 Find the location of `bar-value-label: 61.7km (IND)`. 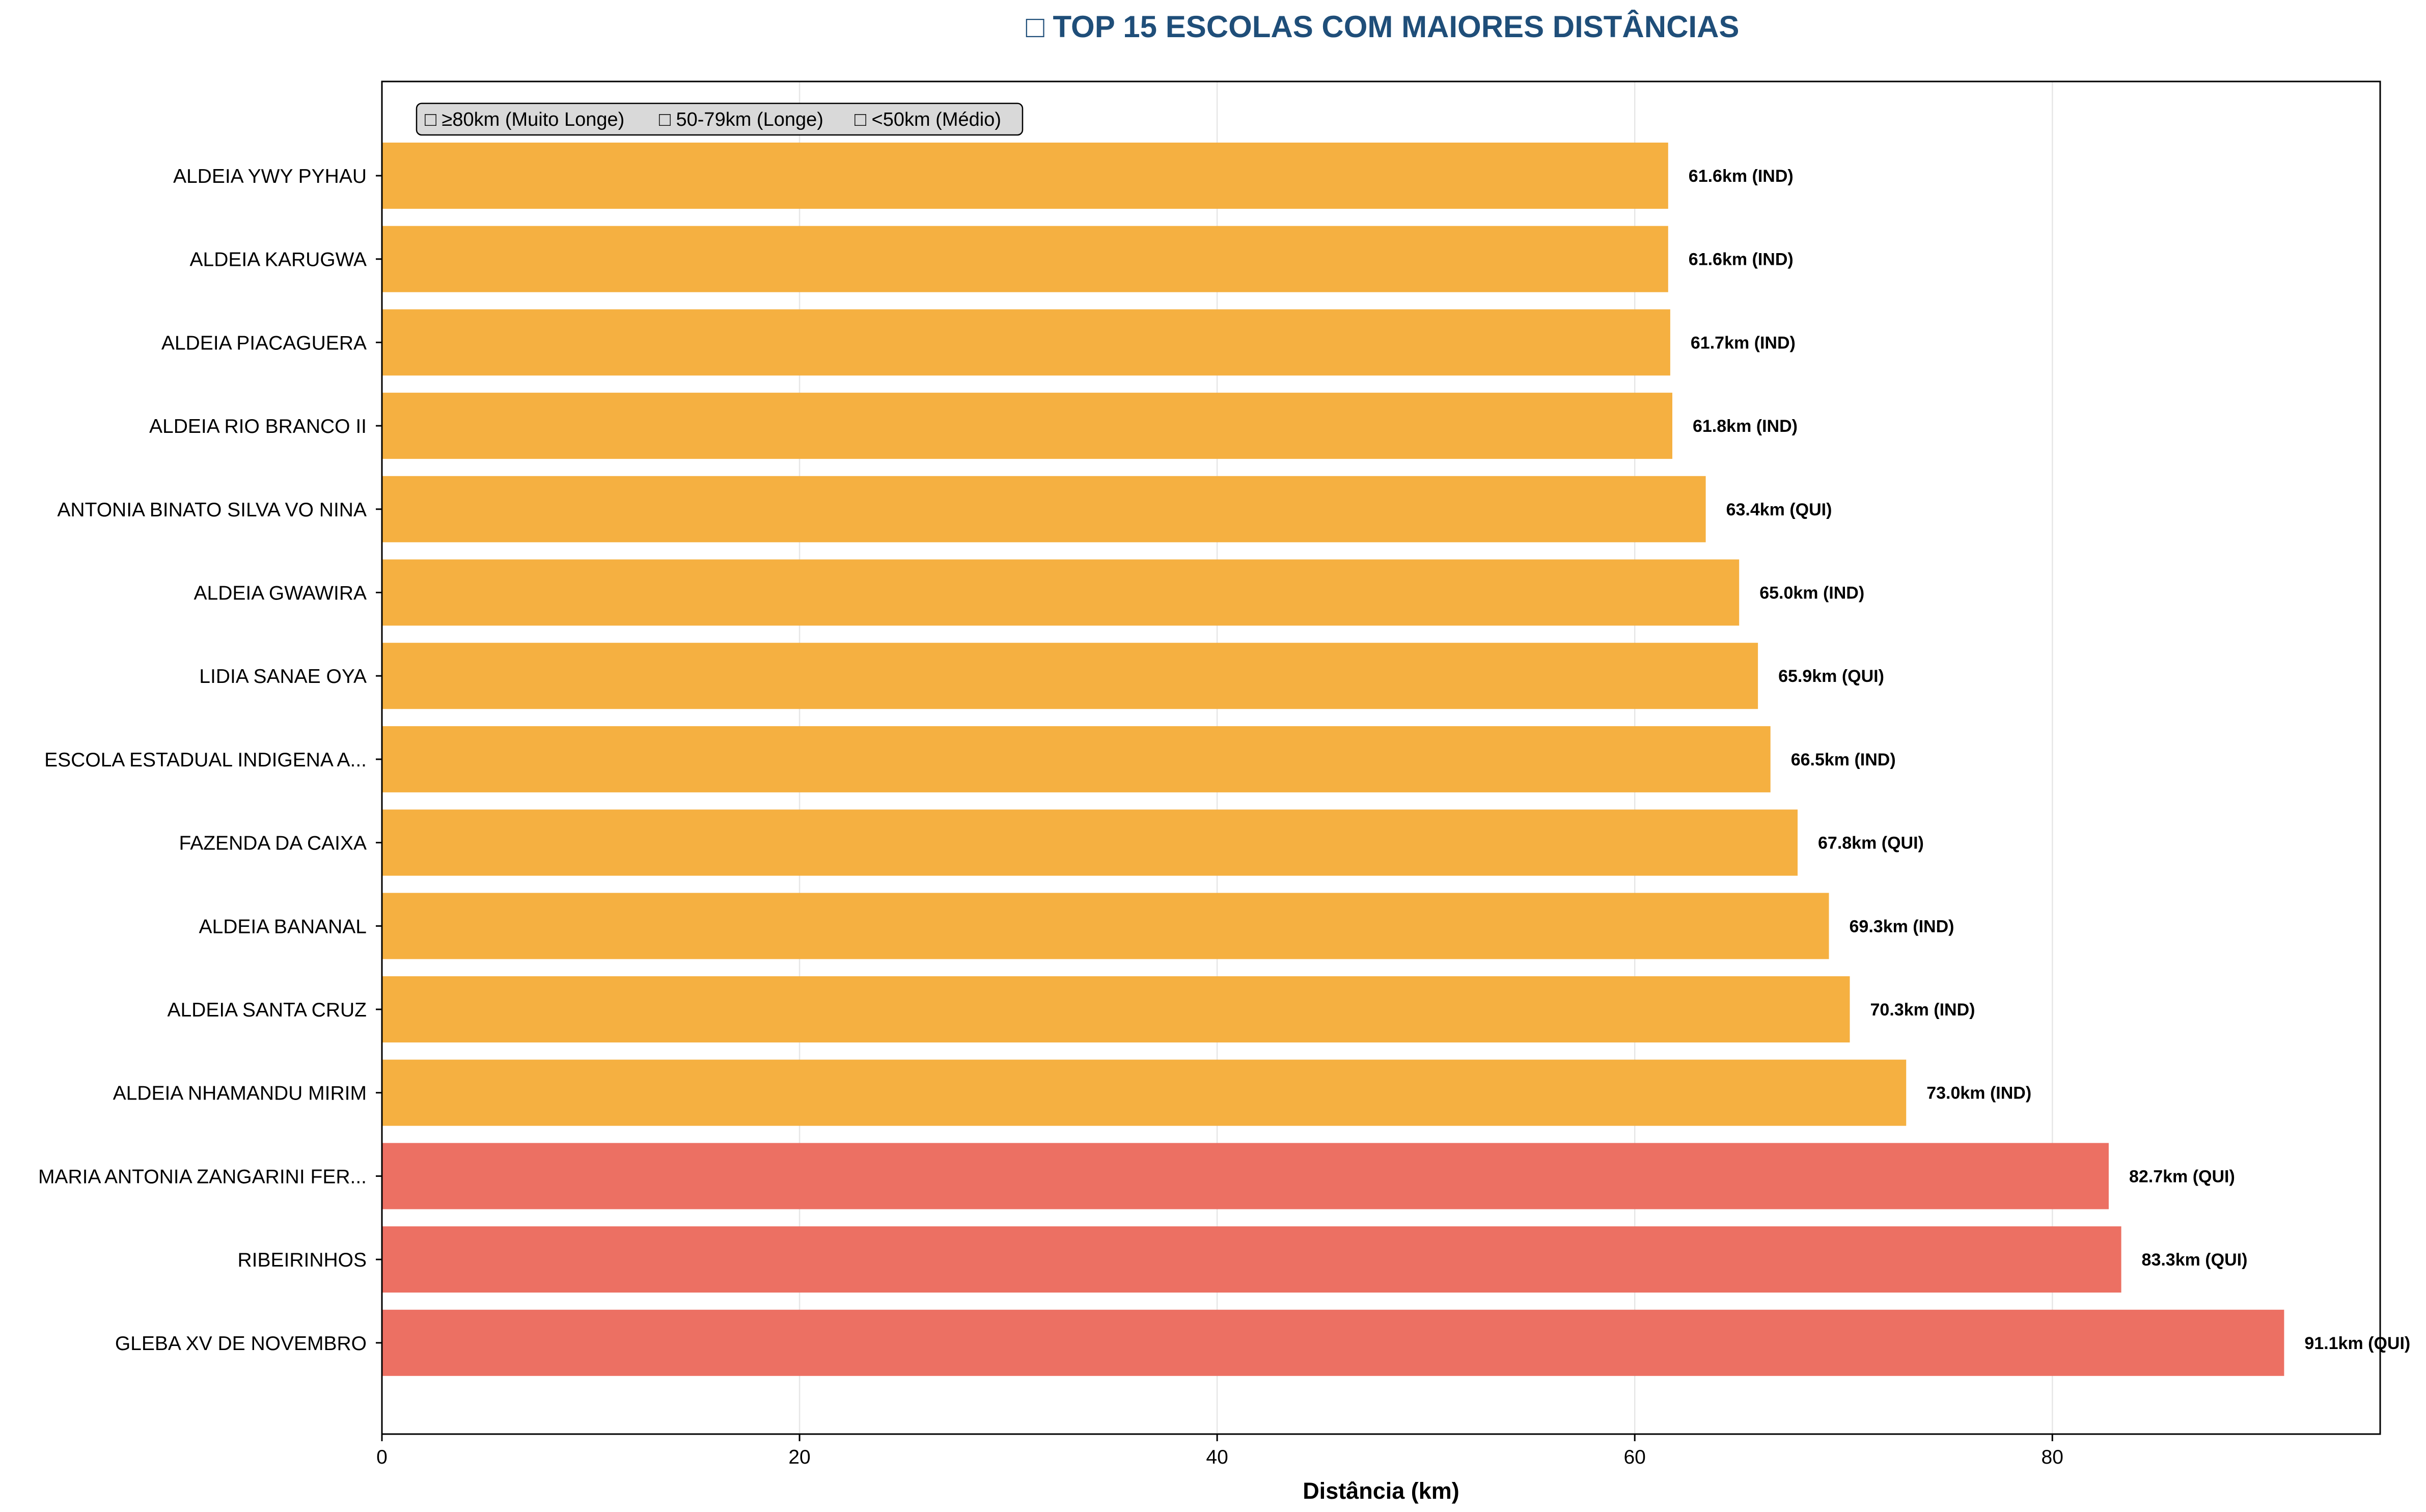

bar-value-label: 61.7km (IND) is located at coordinates (1744, 342).